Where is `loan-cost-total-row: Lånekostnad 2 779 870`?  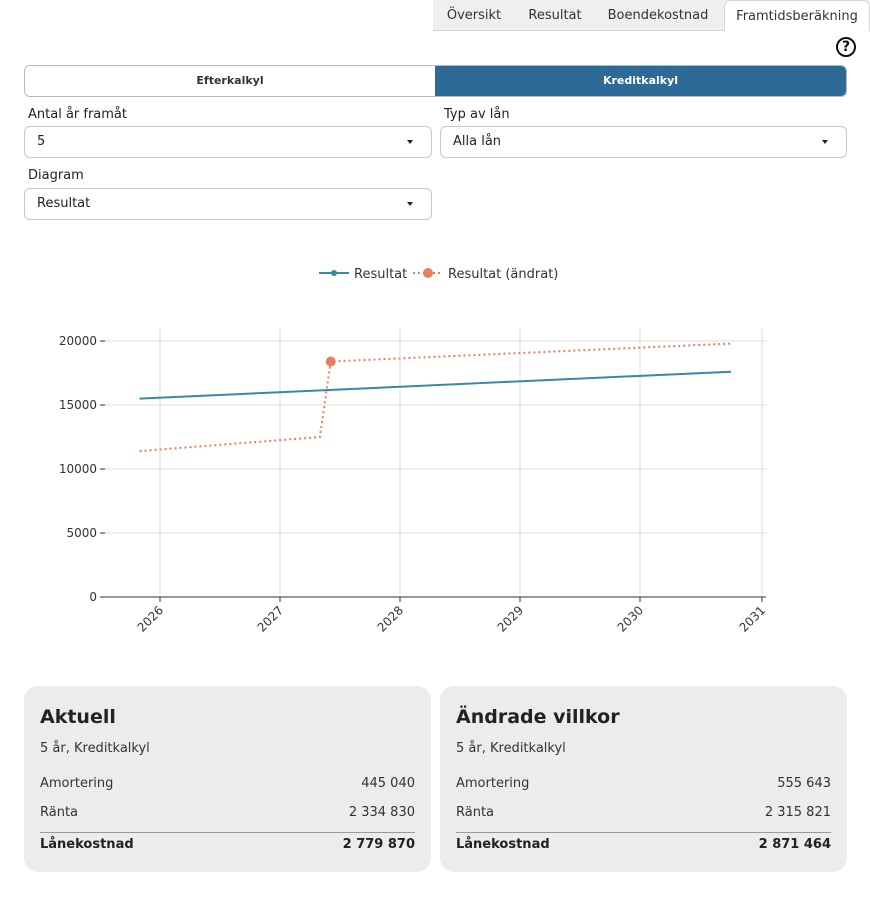 loan-cost-total-row: Lånekostnad 2 779 870 is located at coordinates (227, 842).